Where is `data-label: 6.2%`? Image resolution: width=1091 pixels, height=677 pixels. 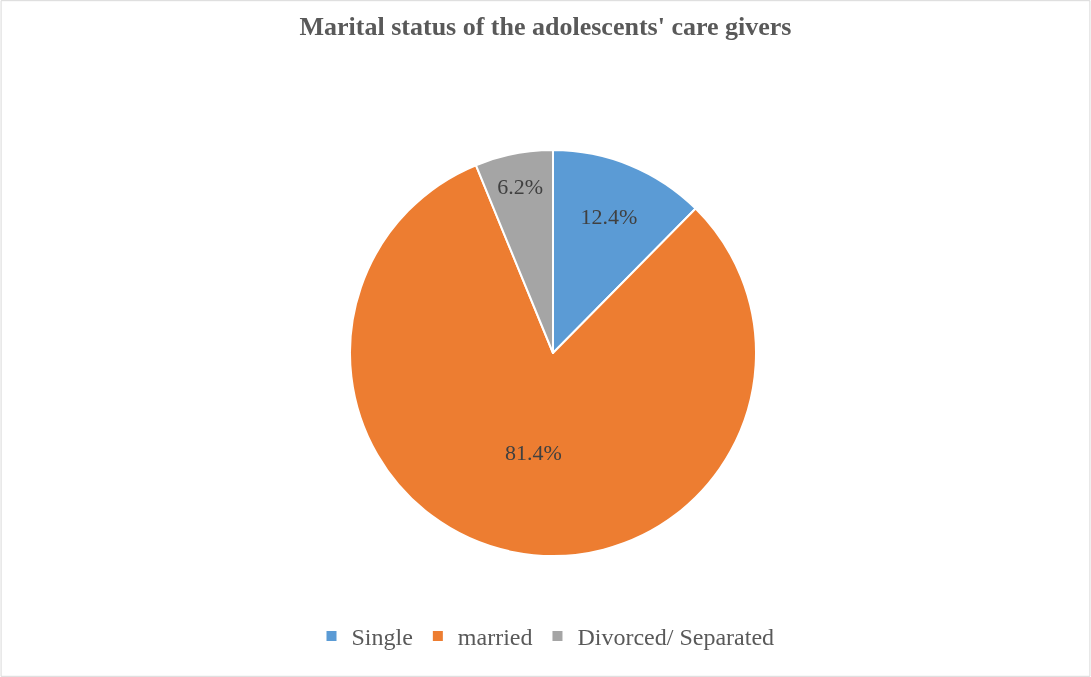 data-label: 6.2% is located at coordinates (520, 186).